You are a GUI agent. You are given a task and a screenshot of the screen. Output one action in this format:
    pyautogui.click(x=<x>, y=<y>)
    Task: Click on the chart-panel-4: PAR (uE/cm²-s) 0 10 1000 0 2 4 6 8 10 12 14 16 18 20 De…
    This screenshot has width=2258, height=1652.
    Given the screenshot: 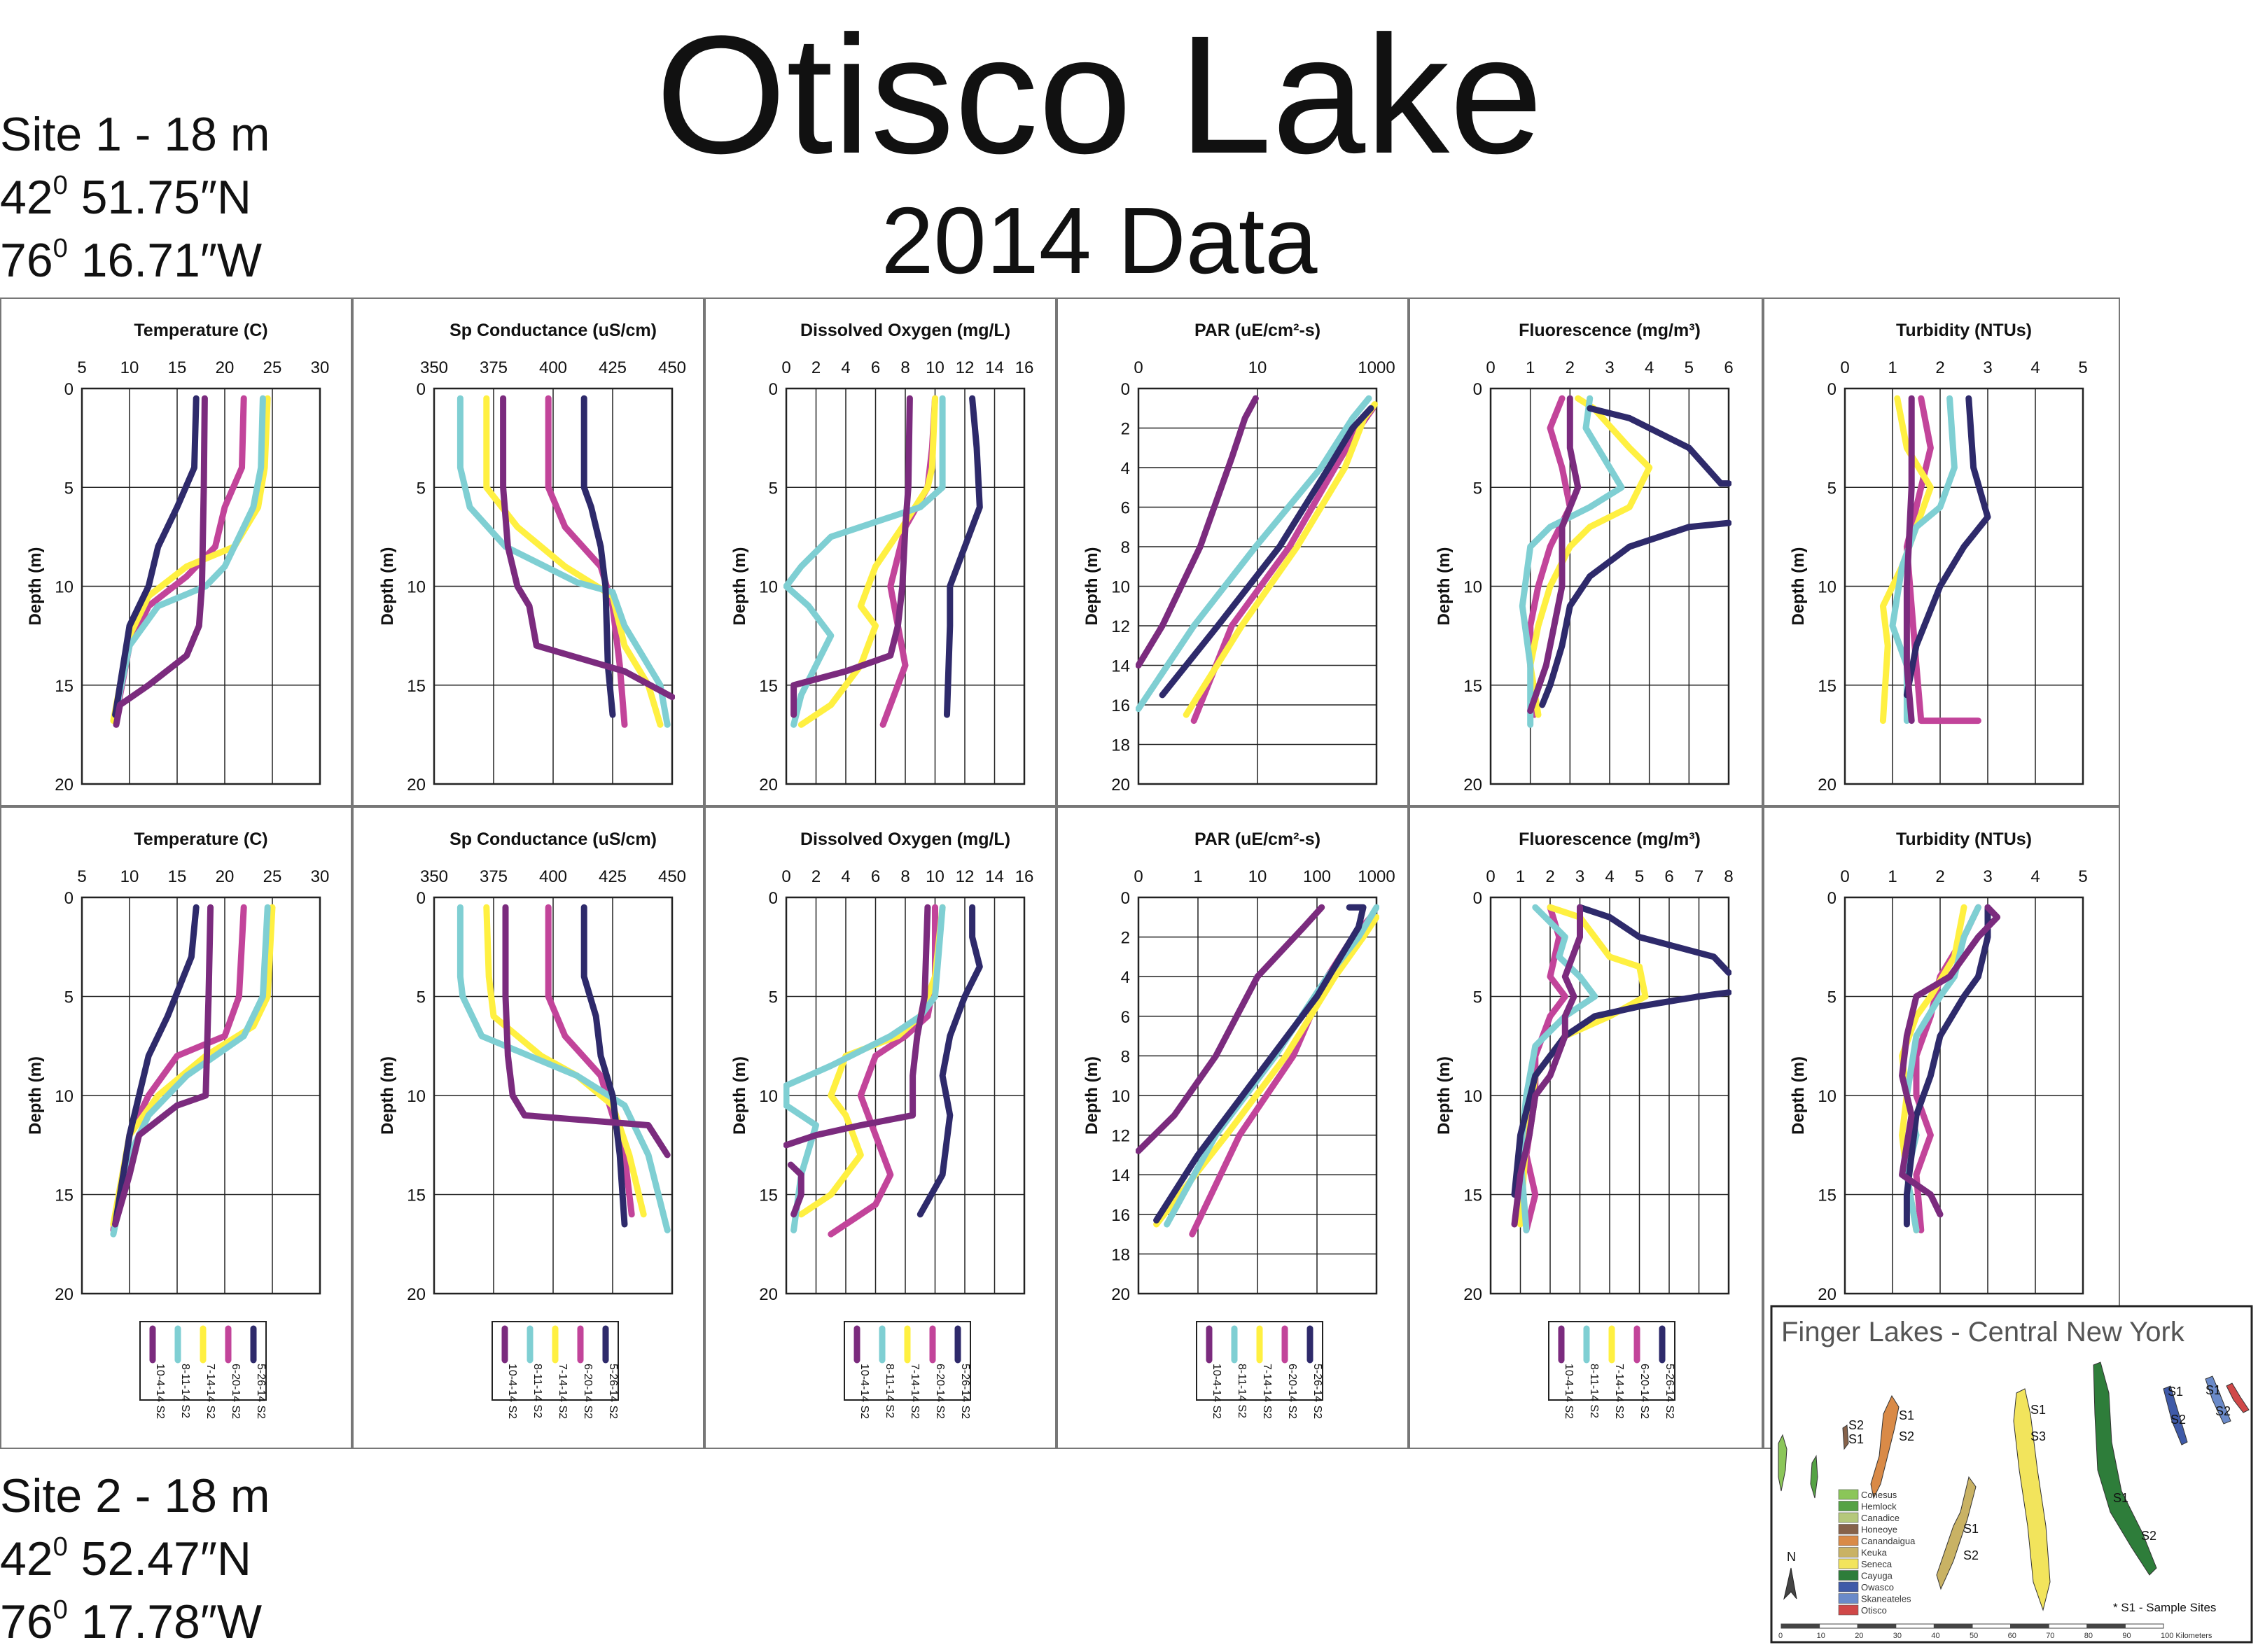 What is the action you would take?
    pyautogui.click(x=1233, y=552)
    